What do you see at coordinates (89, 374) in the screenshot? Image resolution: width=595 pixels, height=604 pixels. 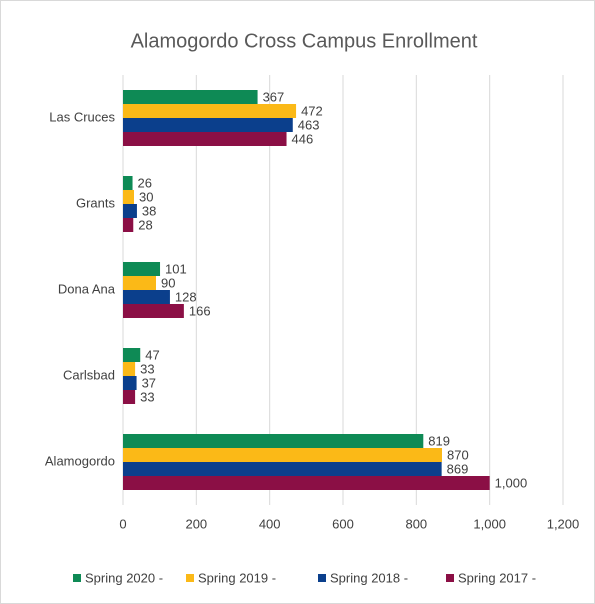 I see `y-tick-label: Carlsbad` at bounding box center [89, 374].